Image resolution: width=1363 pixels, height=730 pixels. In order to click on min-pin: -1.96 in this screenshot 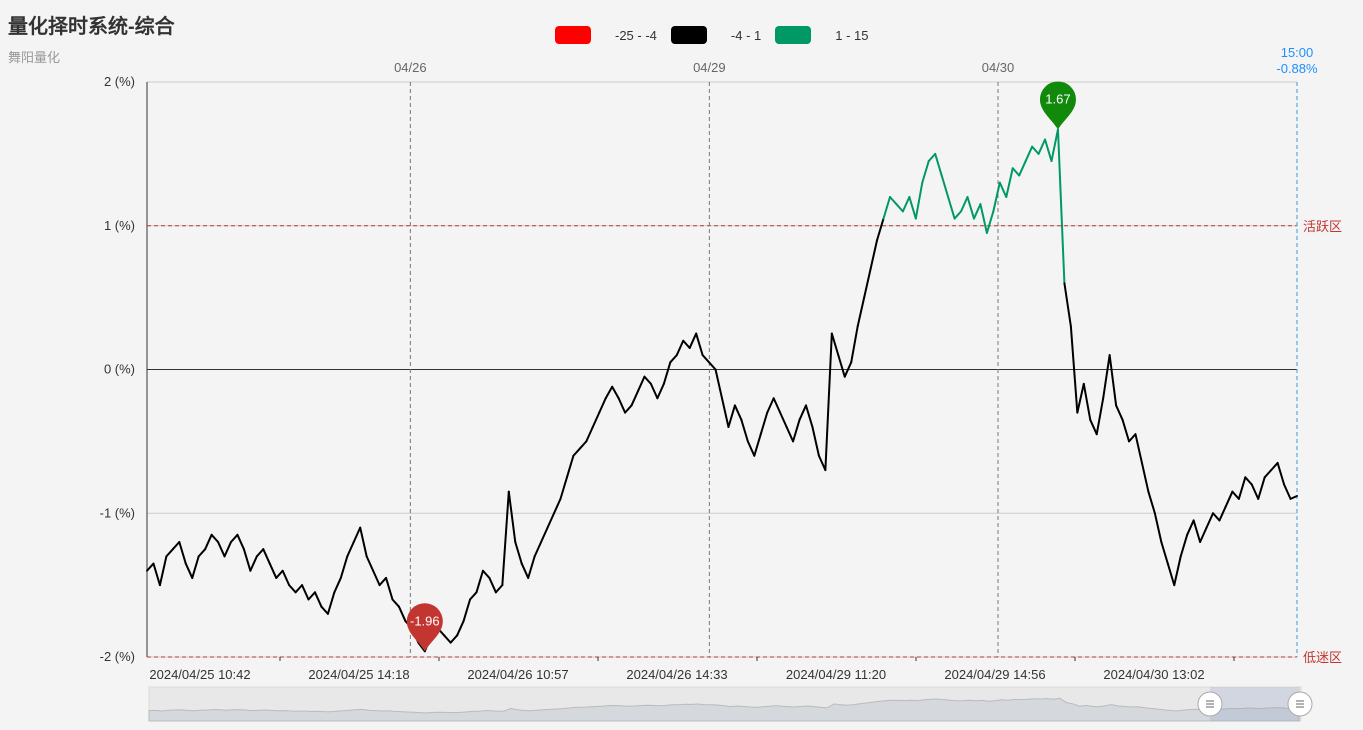, I will do `click(424, 627)`.